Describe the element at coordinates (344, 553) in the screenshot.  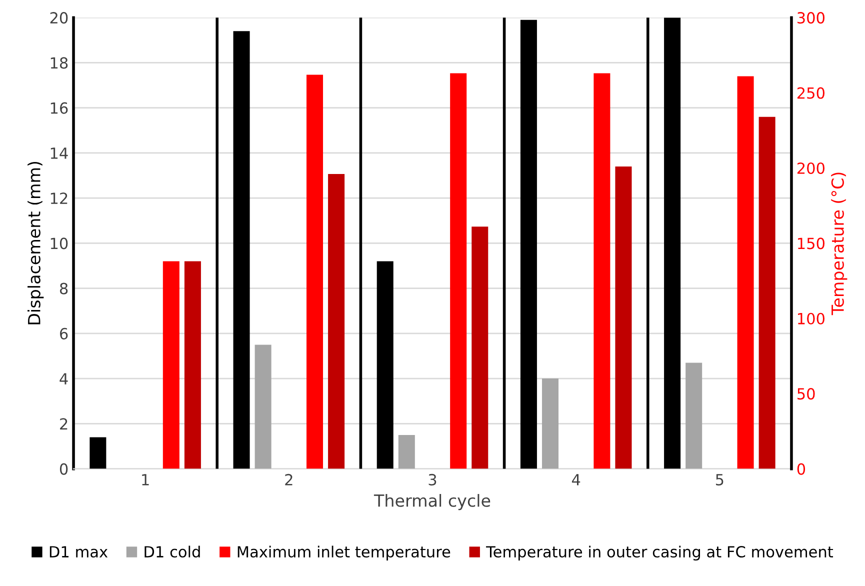
I see `legend-label: Maximum inlet temperature` at that location.